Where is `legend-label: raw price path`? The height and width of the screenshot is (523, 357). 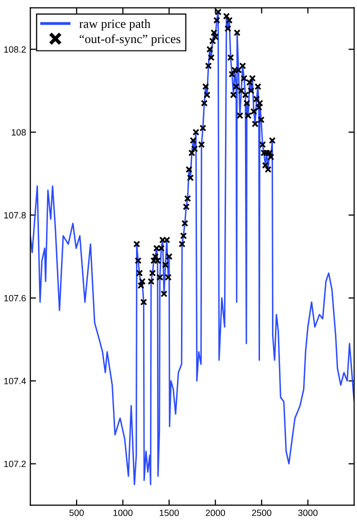 legend-label: raw price path is located at coordinates (114, 25).